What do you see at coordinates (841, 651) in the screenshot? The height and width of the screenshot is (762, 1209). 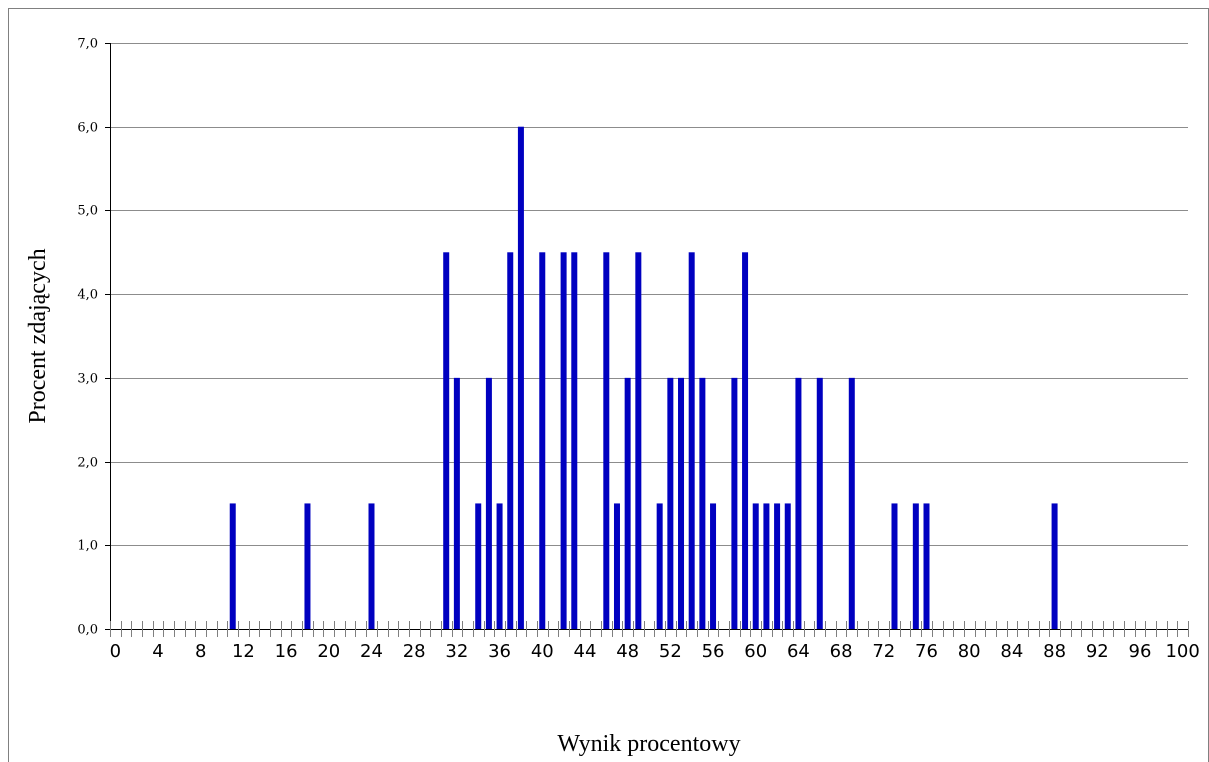 I see `x-tick-label: 68` at bounding box center [841, 651].